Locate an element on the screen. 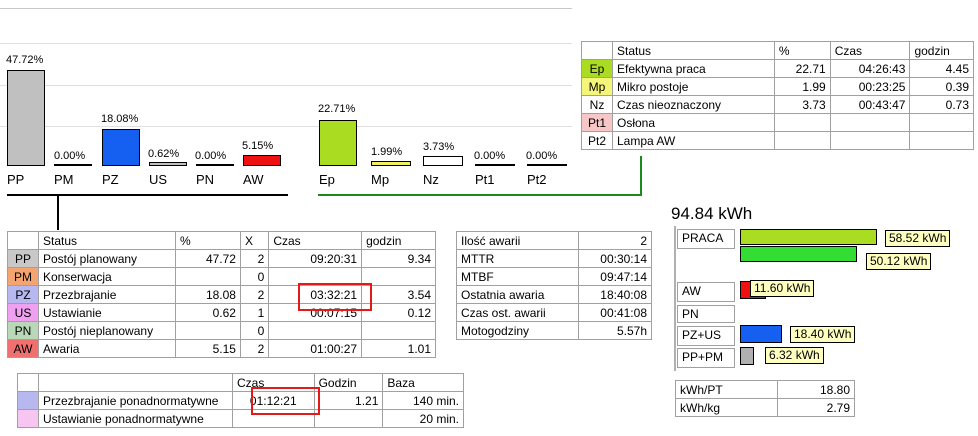 The height and width of the screenshot is (436, 978). table-row: PZ Przezbrajanie 18.08 2 03:32:21 3.54 is located at coordinates (221, 294).